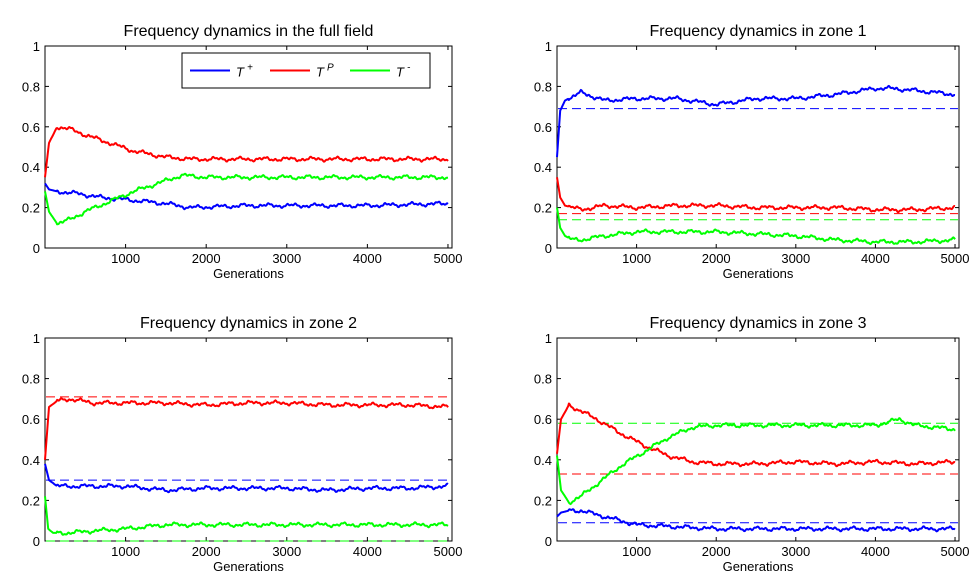 The image size is (974, 584). Describe the element at coordinates (249, 31) in the screenshot. I see `panel-title: Frequency dynamics in the full field` at that location.